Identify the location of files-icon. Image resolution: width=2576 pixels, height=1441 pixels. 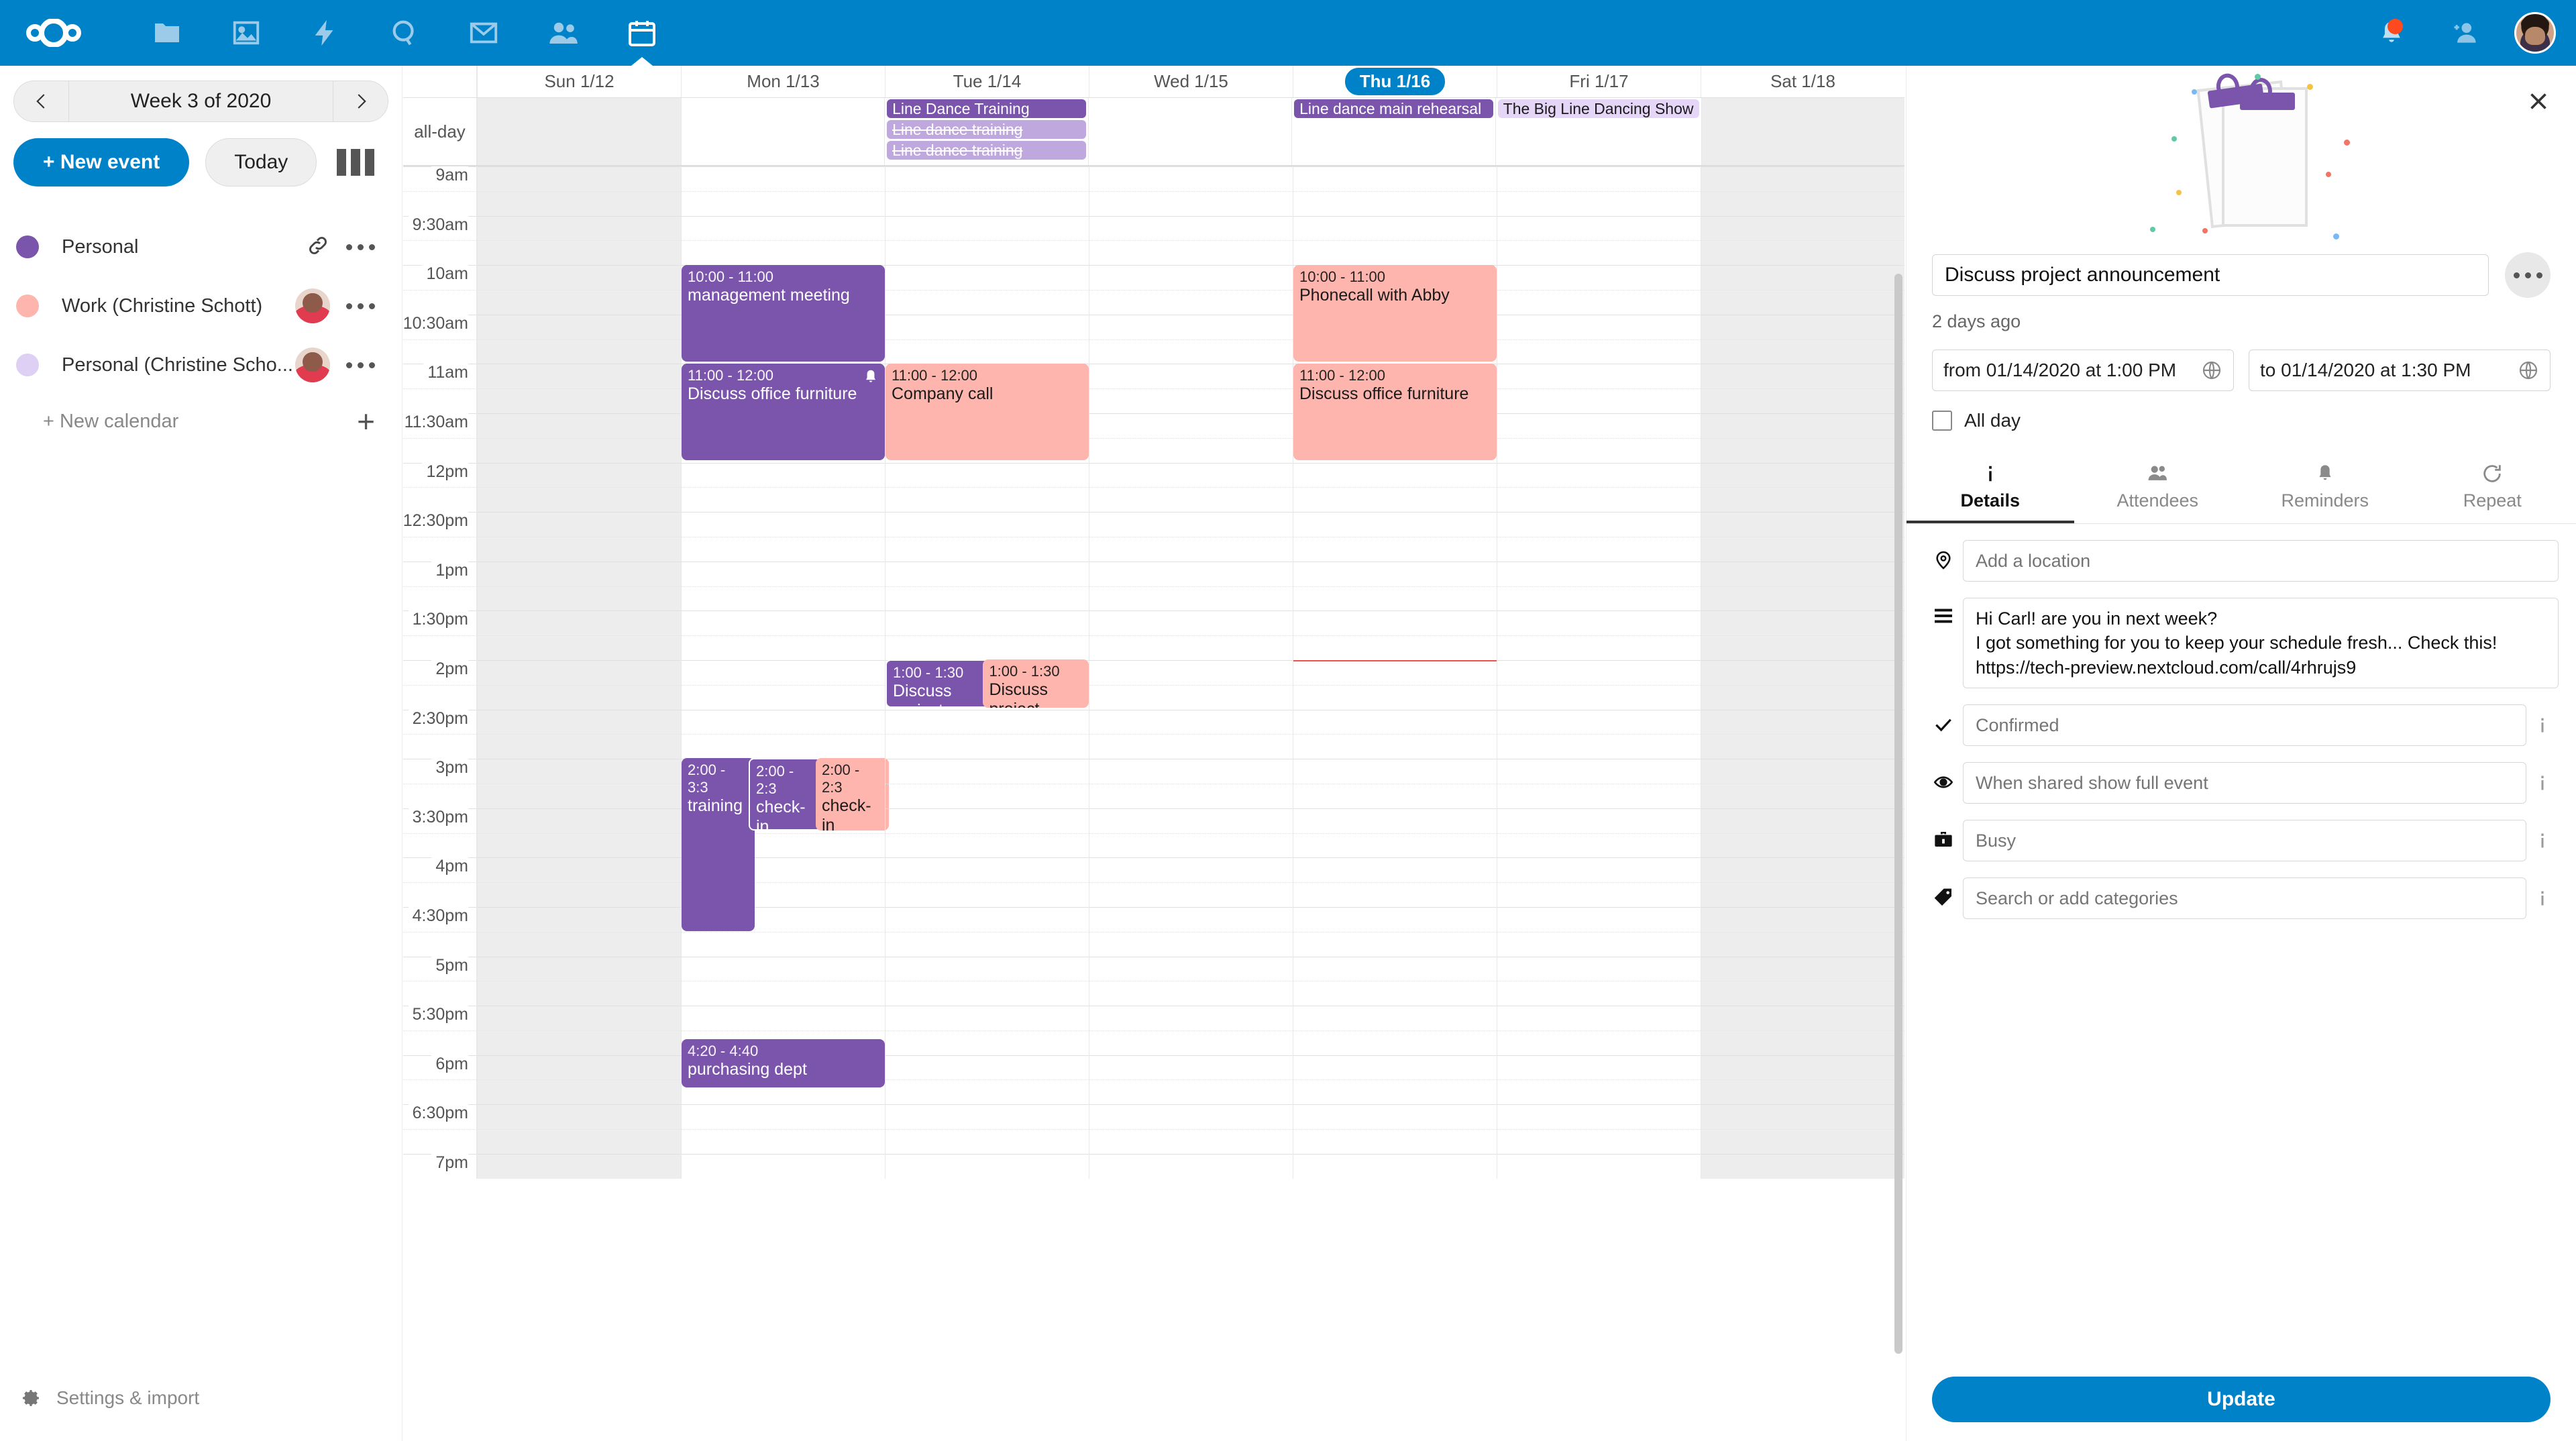
(167, 33).